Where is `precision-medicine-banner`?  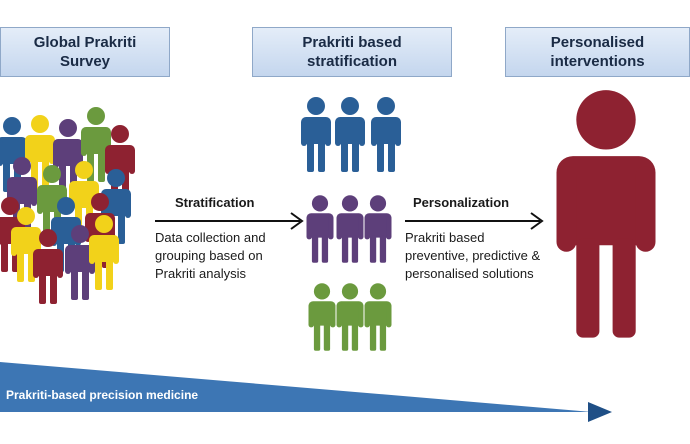
precision-medicine-banner is located at coordinates (306, 392).